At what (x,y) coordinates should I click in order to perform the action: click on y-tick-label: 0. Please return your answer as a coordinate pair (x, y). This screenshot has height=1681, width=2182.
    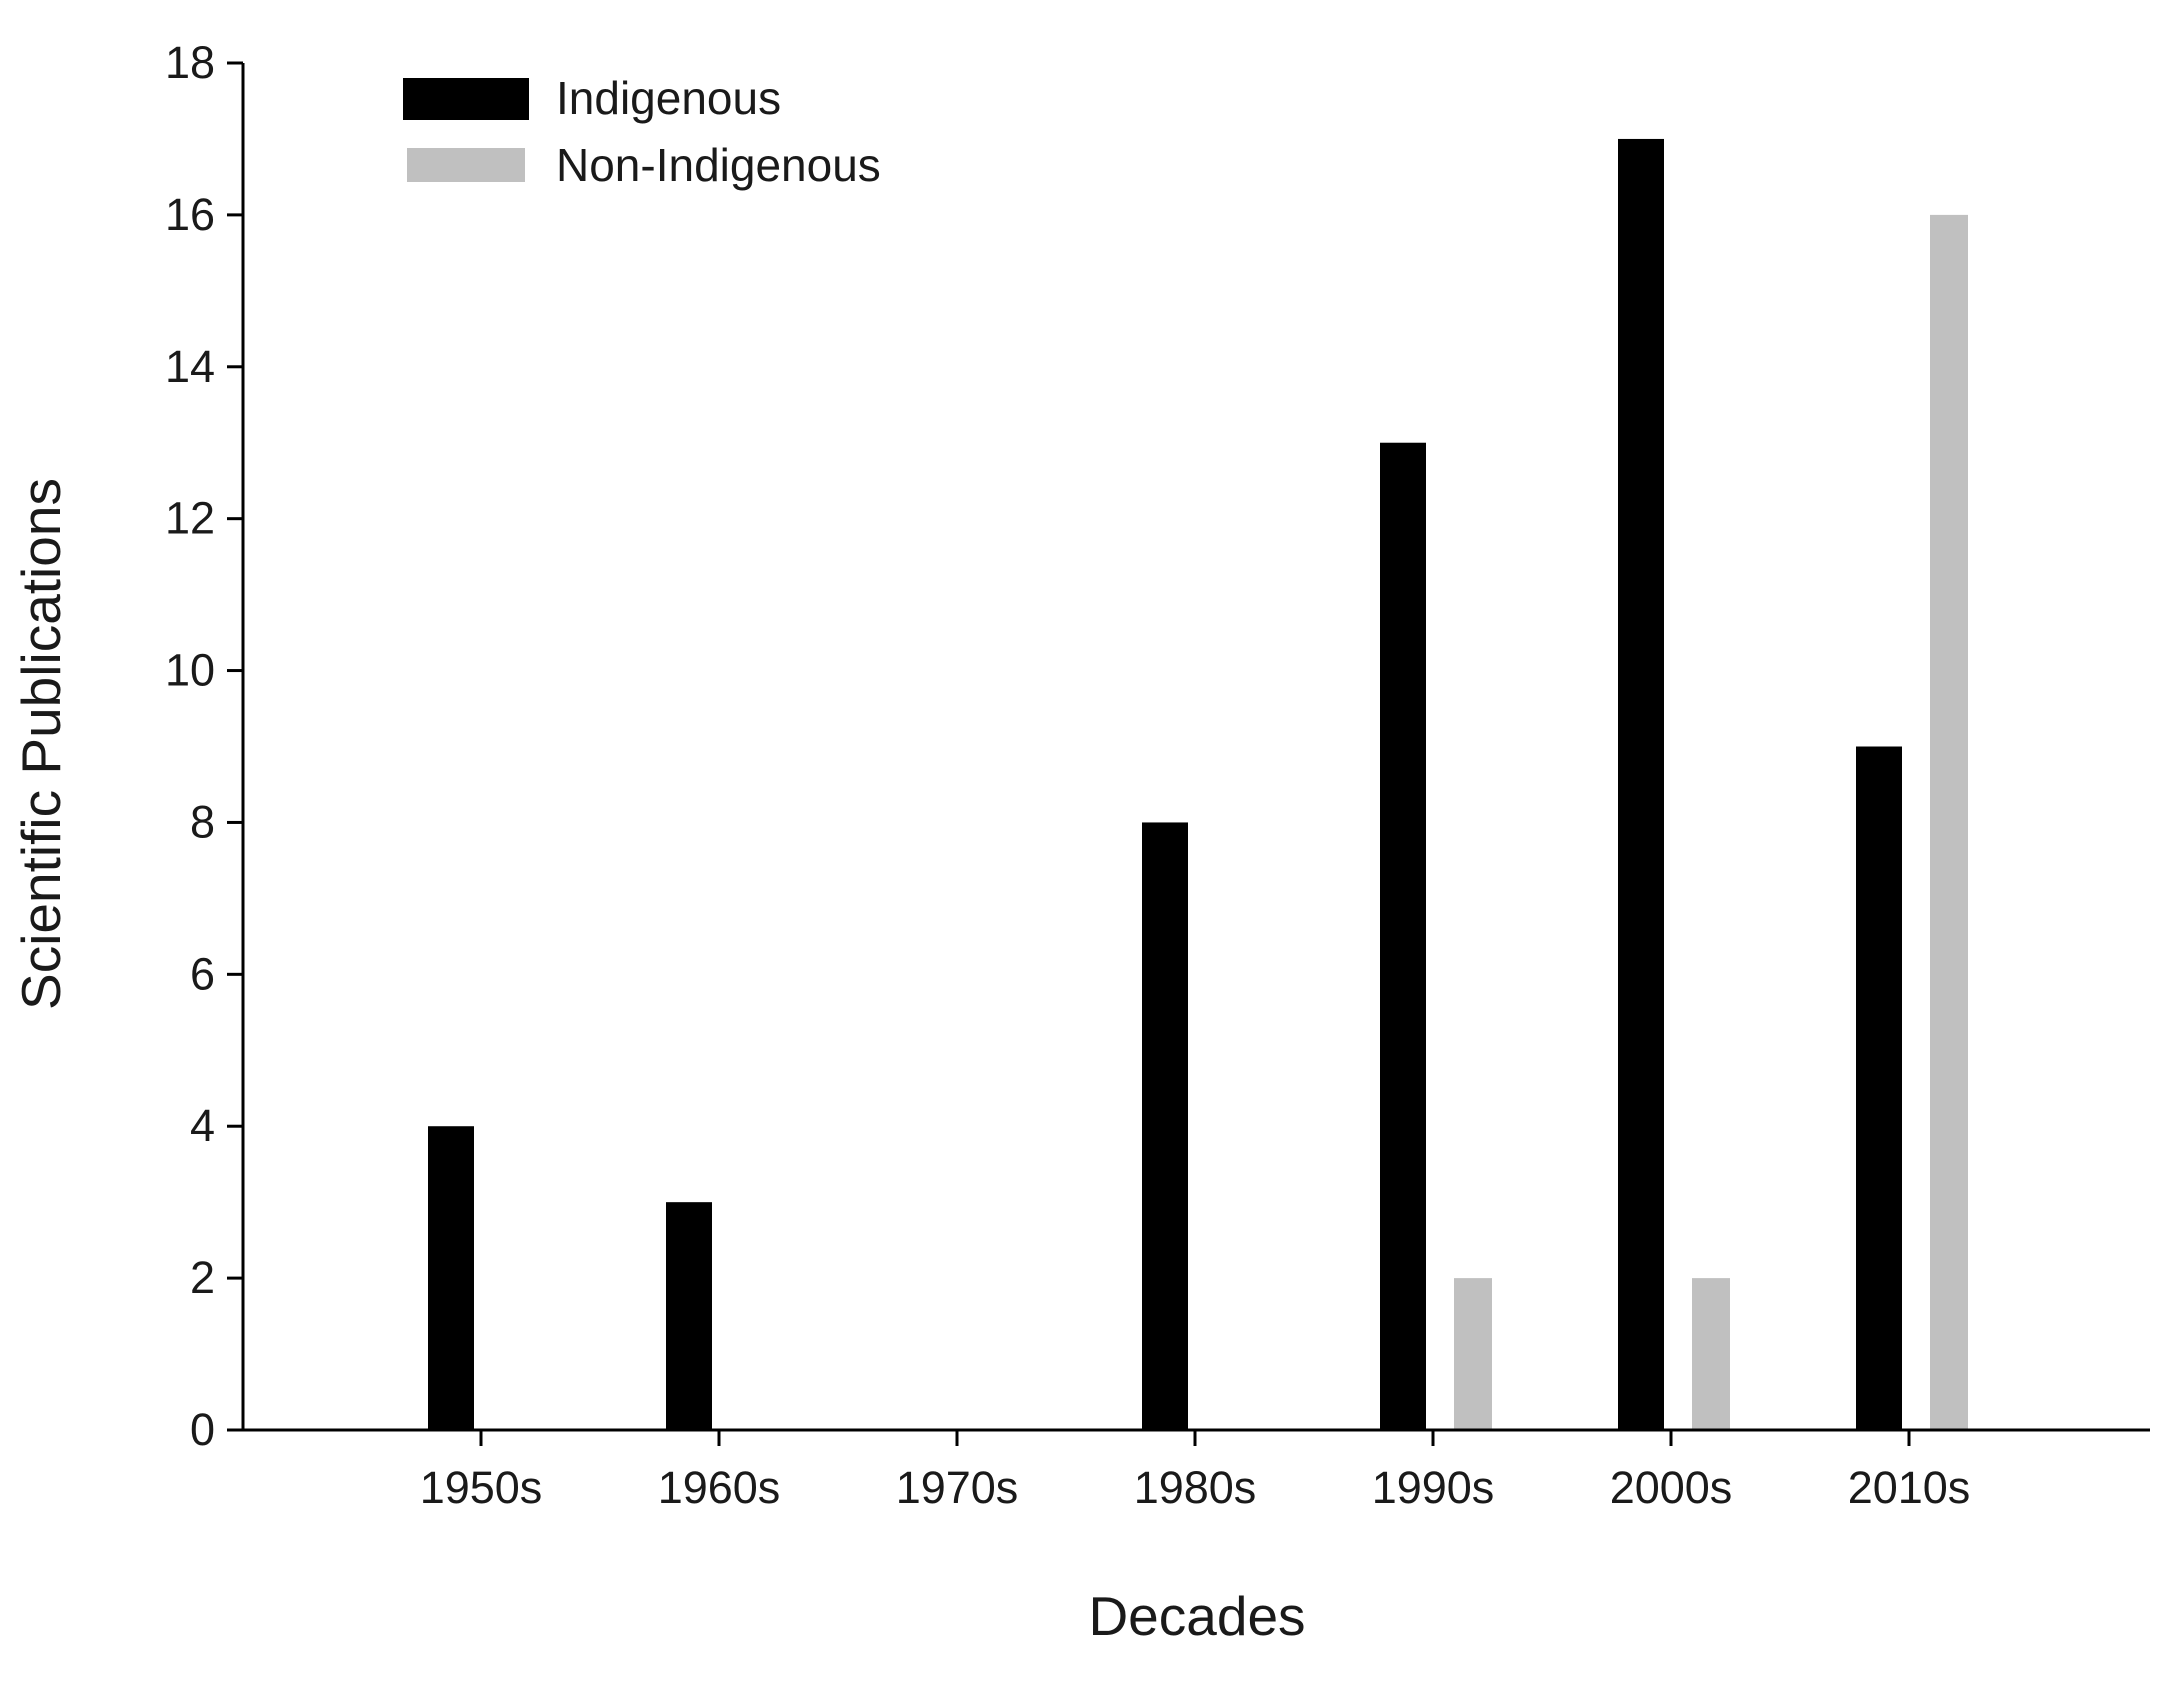
    Looking at the image, I should click on (202, 1429).